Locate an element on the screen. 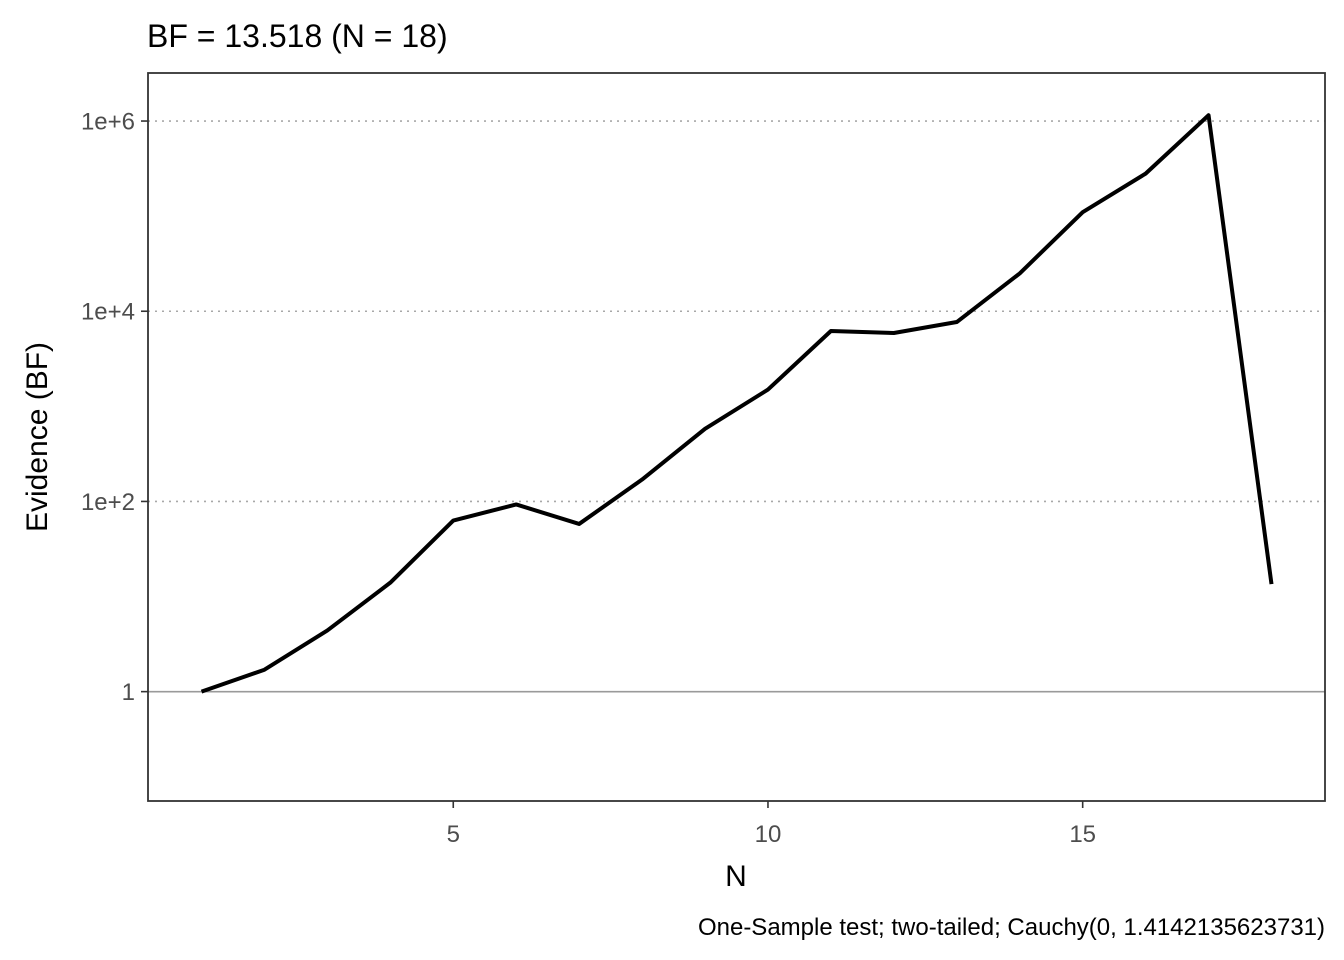 This screenshot has height=960, width=1344. y-tick-label: 1e+4 is located at coordinates (108, 312).